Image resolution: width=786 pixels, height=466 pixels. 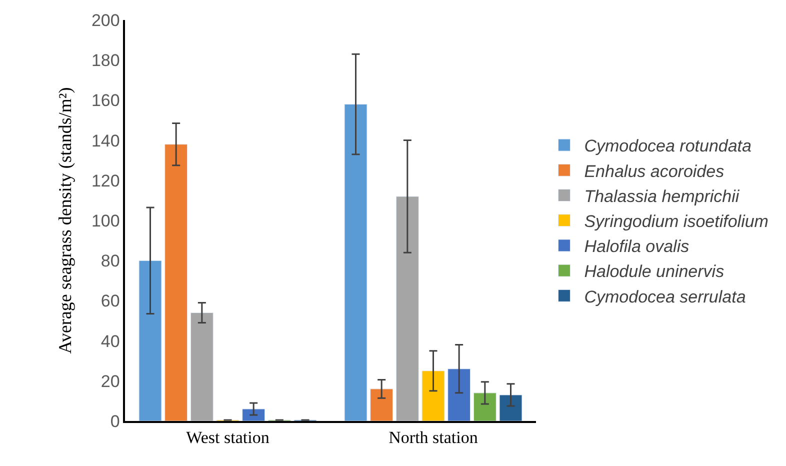 I want to click on y-tick-label: 80, so click(x=110, y=261).